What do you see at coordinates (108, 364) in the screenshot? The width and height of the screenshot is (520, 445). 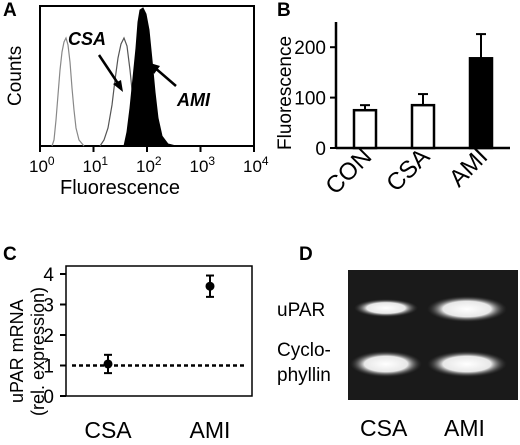 I see `panel-c-point-csa` at bounding box center [108, 364].